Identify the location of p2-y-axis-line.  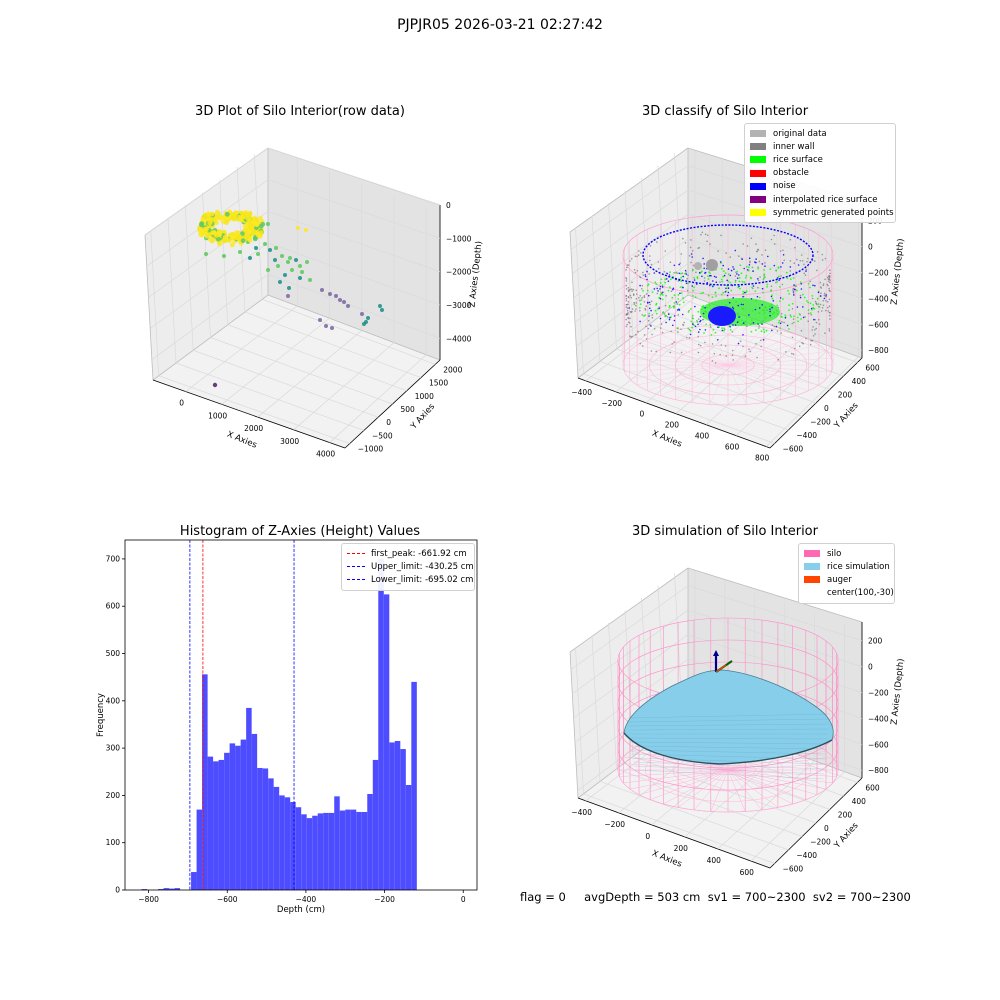
(816, 403).